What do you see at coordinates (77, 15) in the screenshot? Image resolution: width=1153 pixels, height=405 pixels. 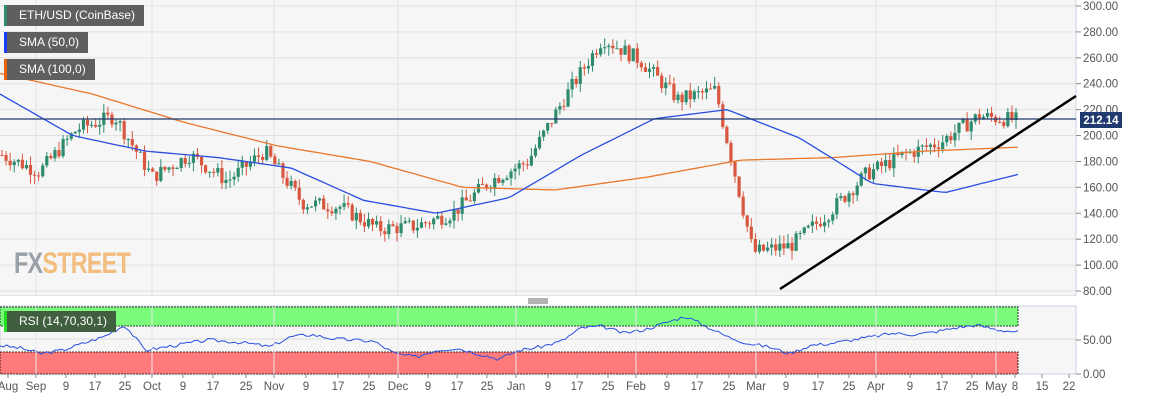 I see `legend-ethusd-label: ETH/USD (CoinBase)` at bounding box center [77, 15].